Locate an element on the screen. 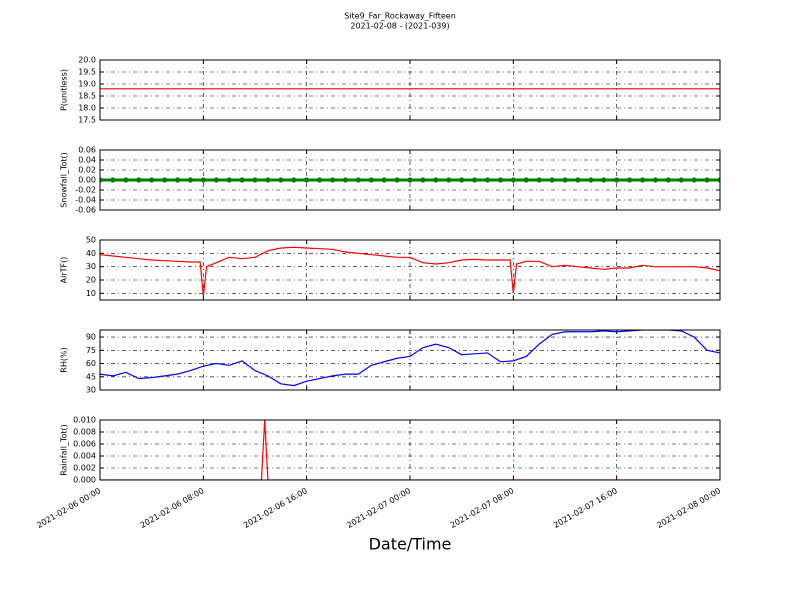 This screenshot has height=600, width=800. y-axis-label: Snowfall_Tot() is located at coordinates (64, 180).